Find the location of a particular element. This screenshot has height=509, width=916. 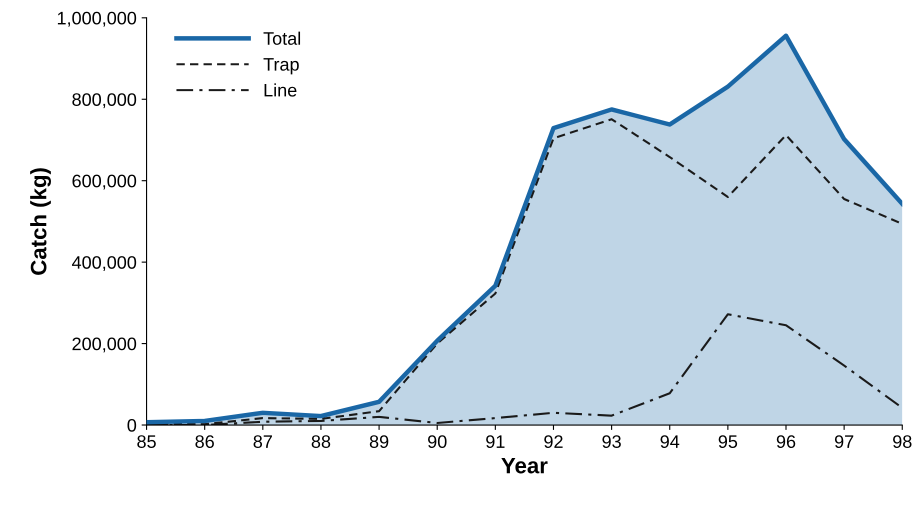

x-tick-label: 91 is located at coordinates (495, 441).